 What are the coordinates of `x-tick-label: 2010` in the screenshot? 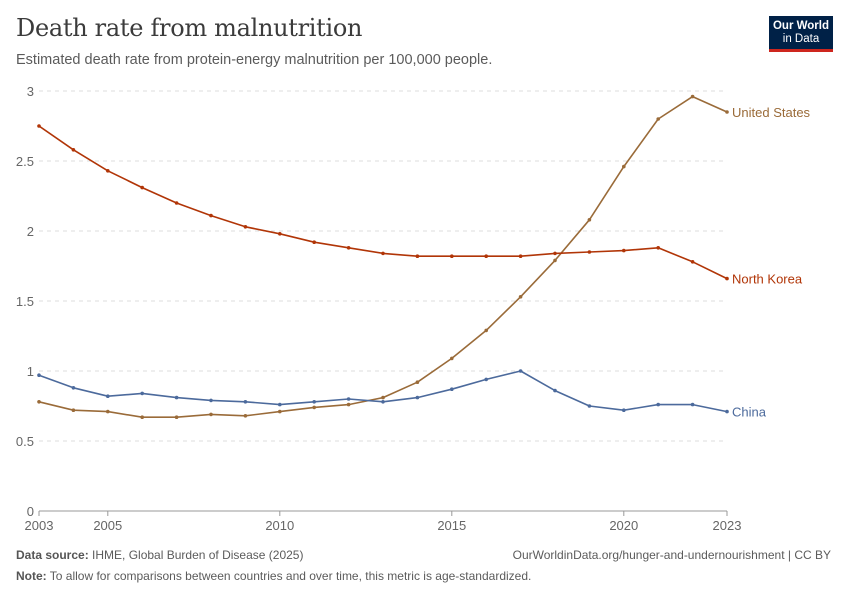 It's located at (279, 525).